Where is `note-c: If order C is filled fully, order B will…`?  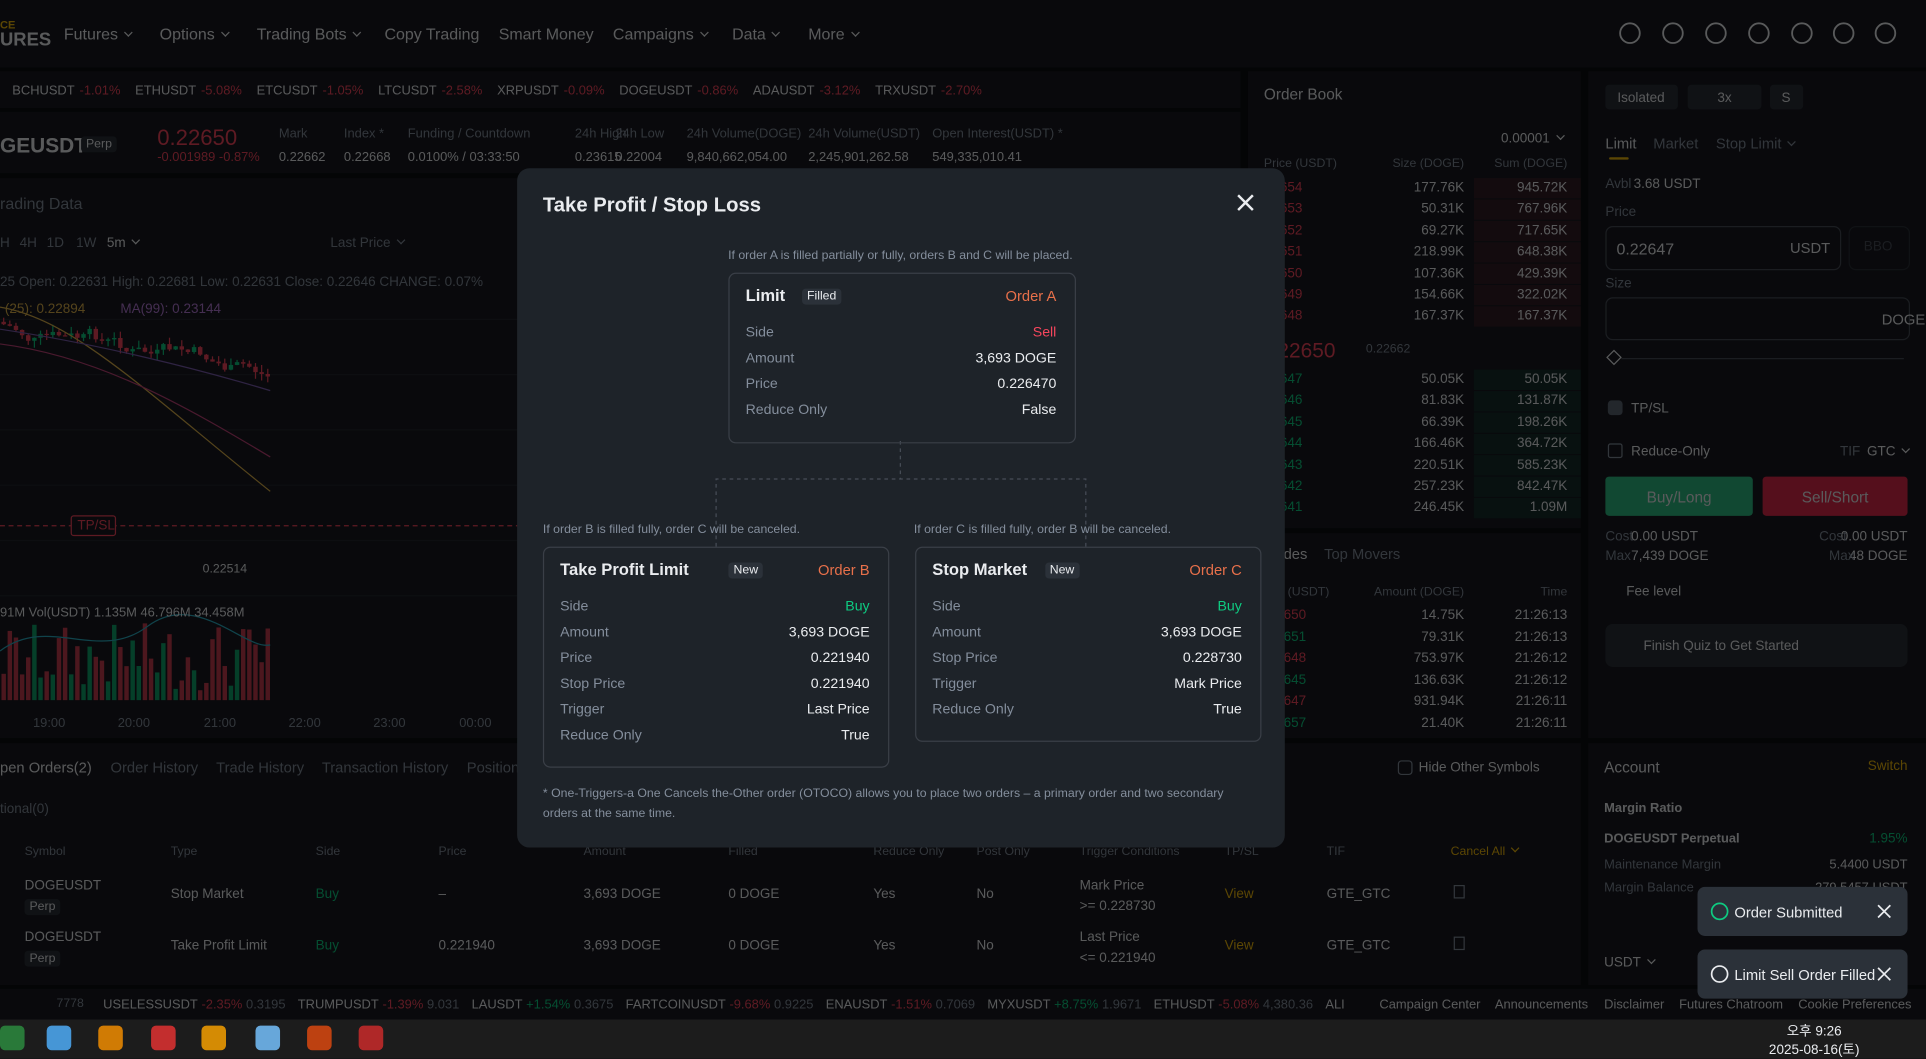
note-c: If order C is filled fully, order B will… is located at coordinates (1042, 530).